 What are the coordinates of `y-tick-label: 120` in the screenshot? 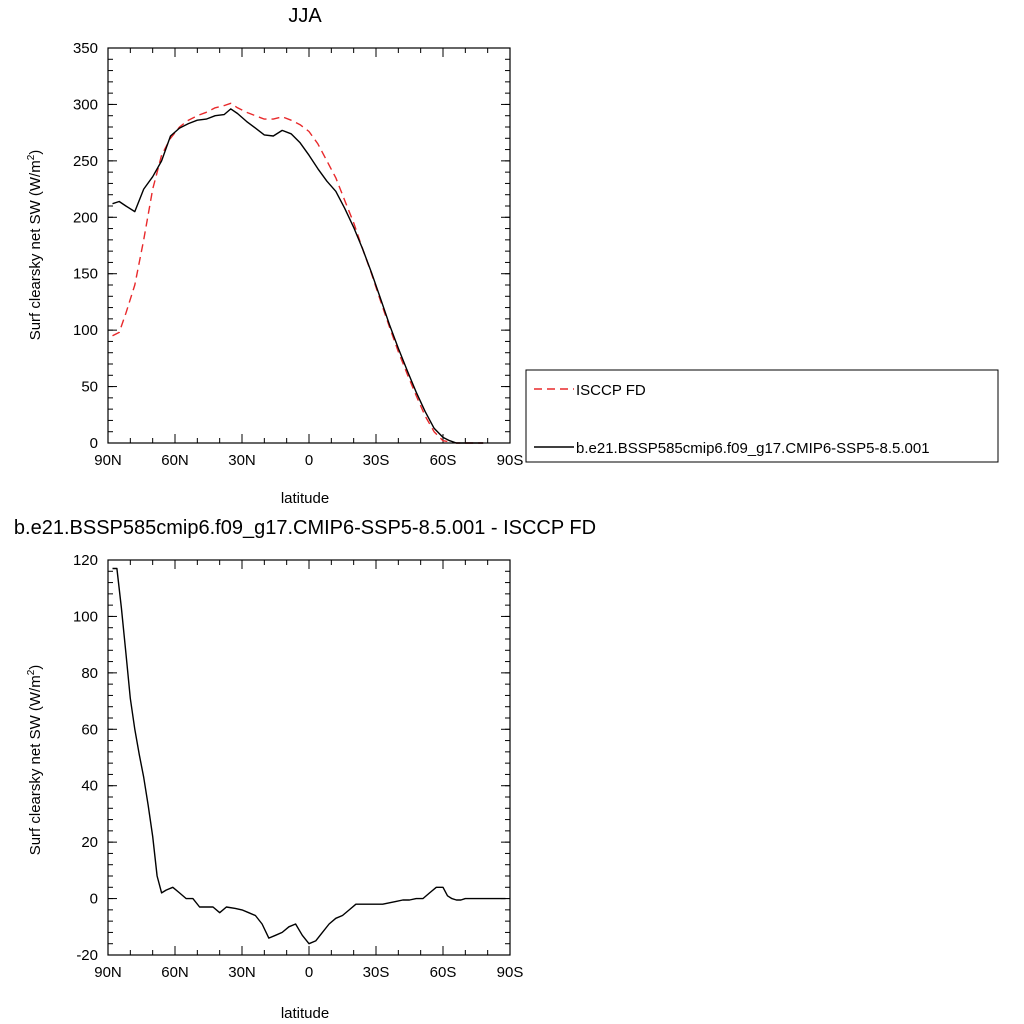 It's located at (85, 560).